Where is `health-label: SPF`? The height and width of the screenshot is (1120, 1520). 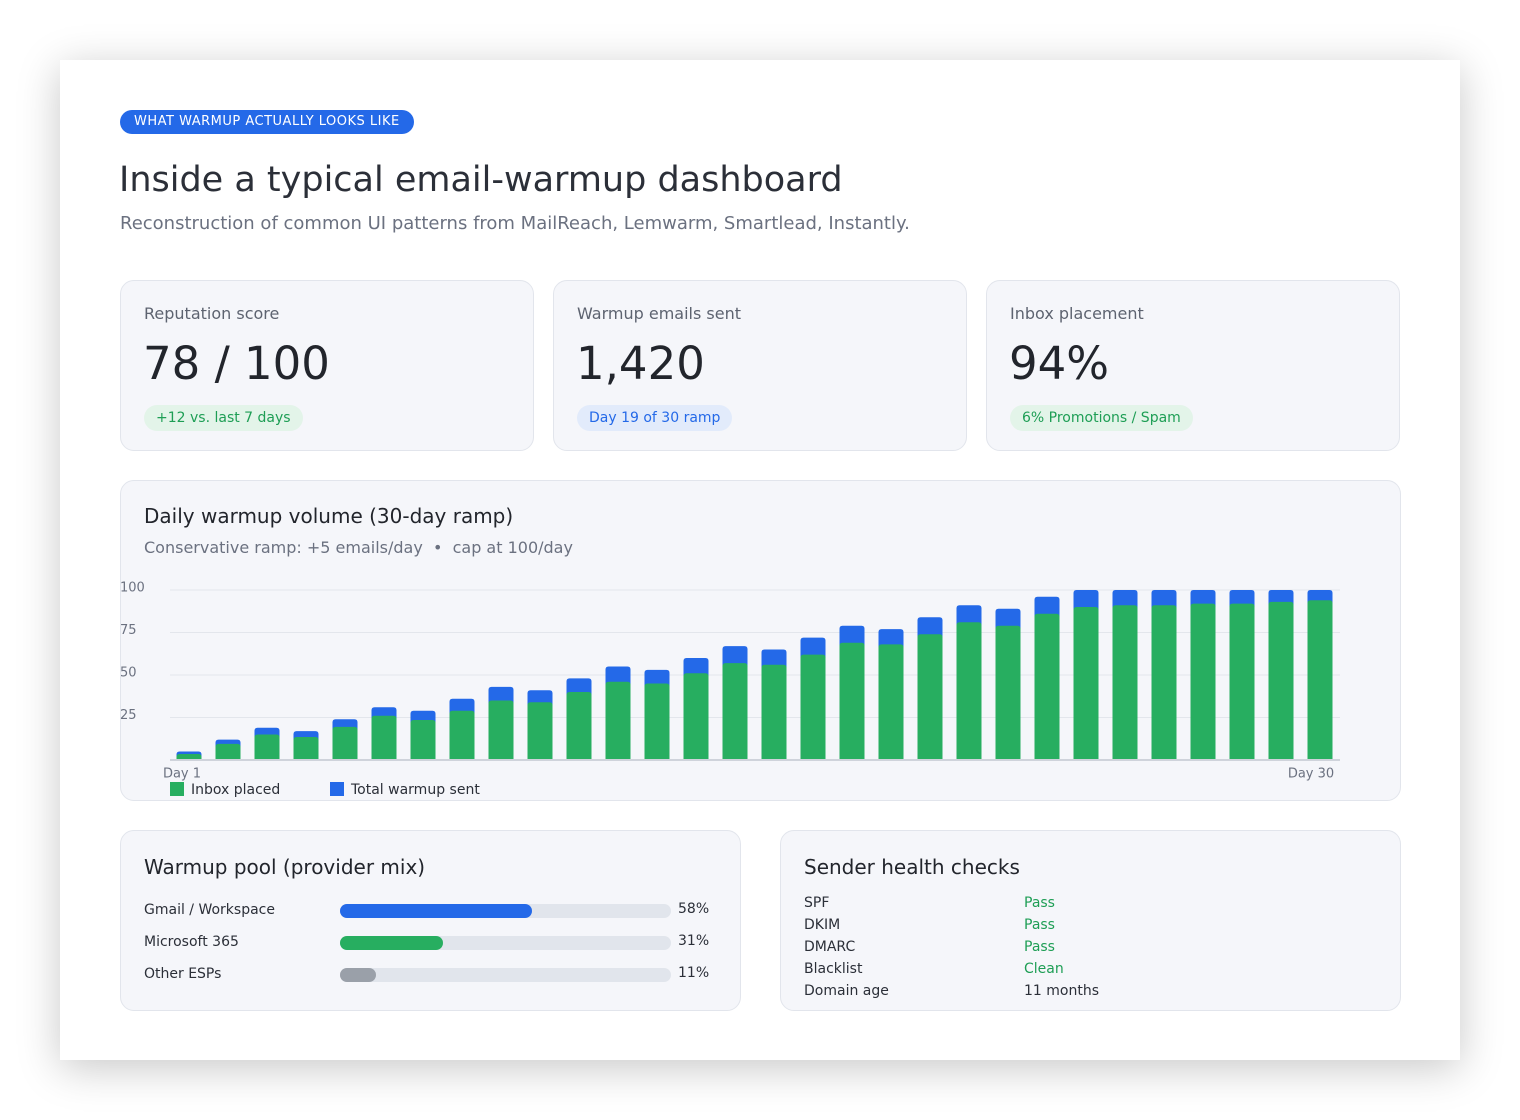 health-label: SPF is located at coordinates (817, 903).